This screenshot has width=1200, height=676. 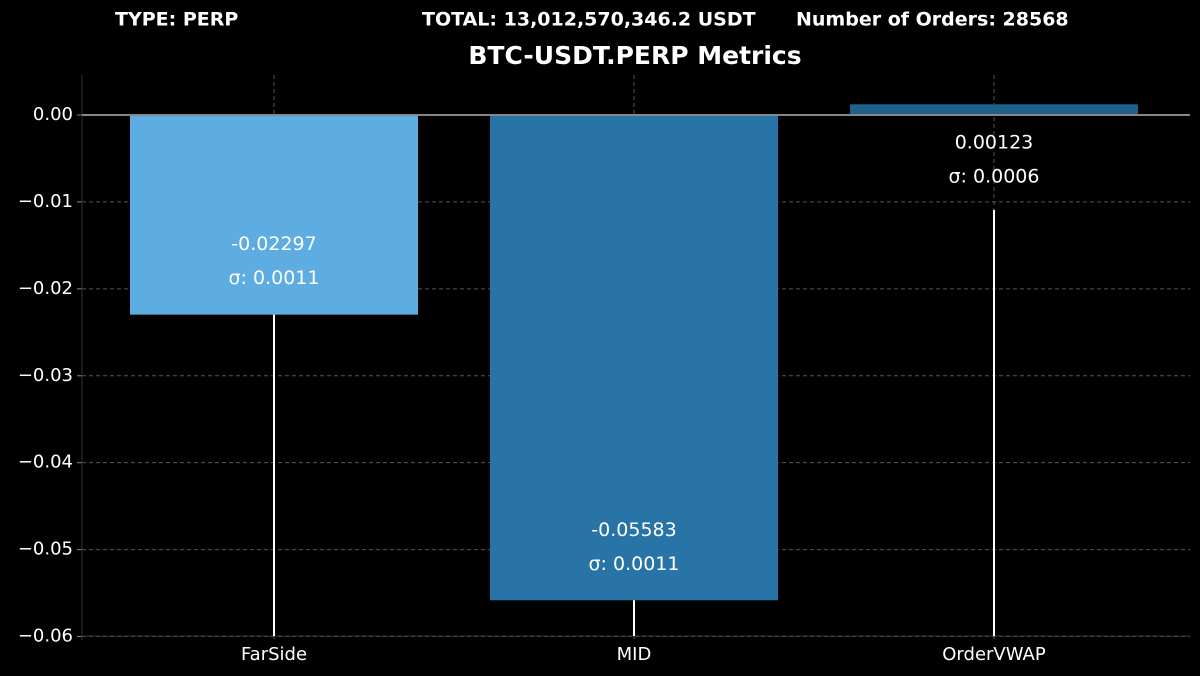 What do you see at coordinates (994, 654) in the screenshot?
I see `x-tick-label: OrderVWAP` at bounding box center [994, 654].